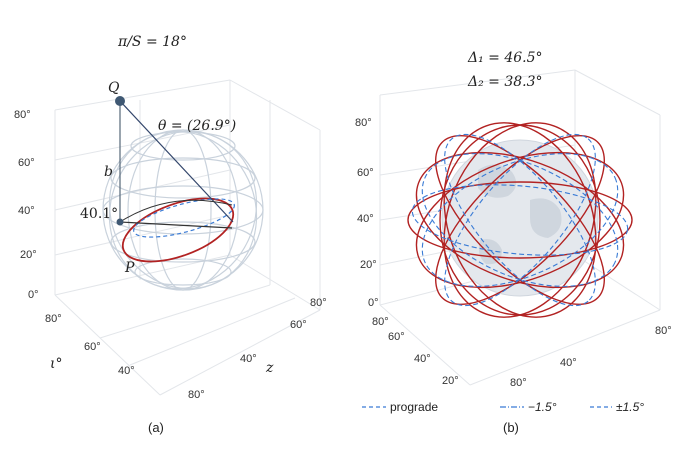 This screenshot has width=685, height=456. I want to click on left-tick: 60°, so click(396, 337).